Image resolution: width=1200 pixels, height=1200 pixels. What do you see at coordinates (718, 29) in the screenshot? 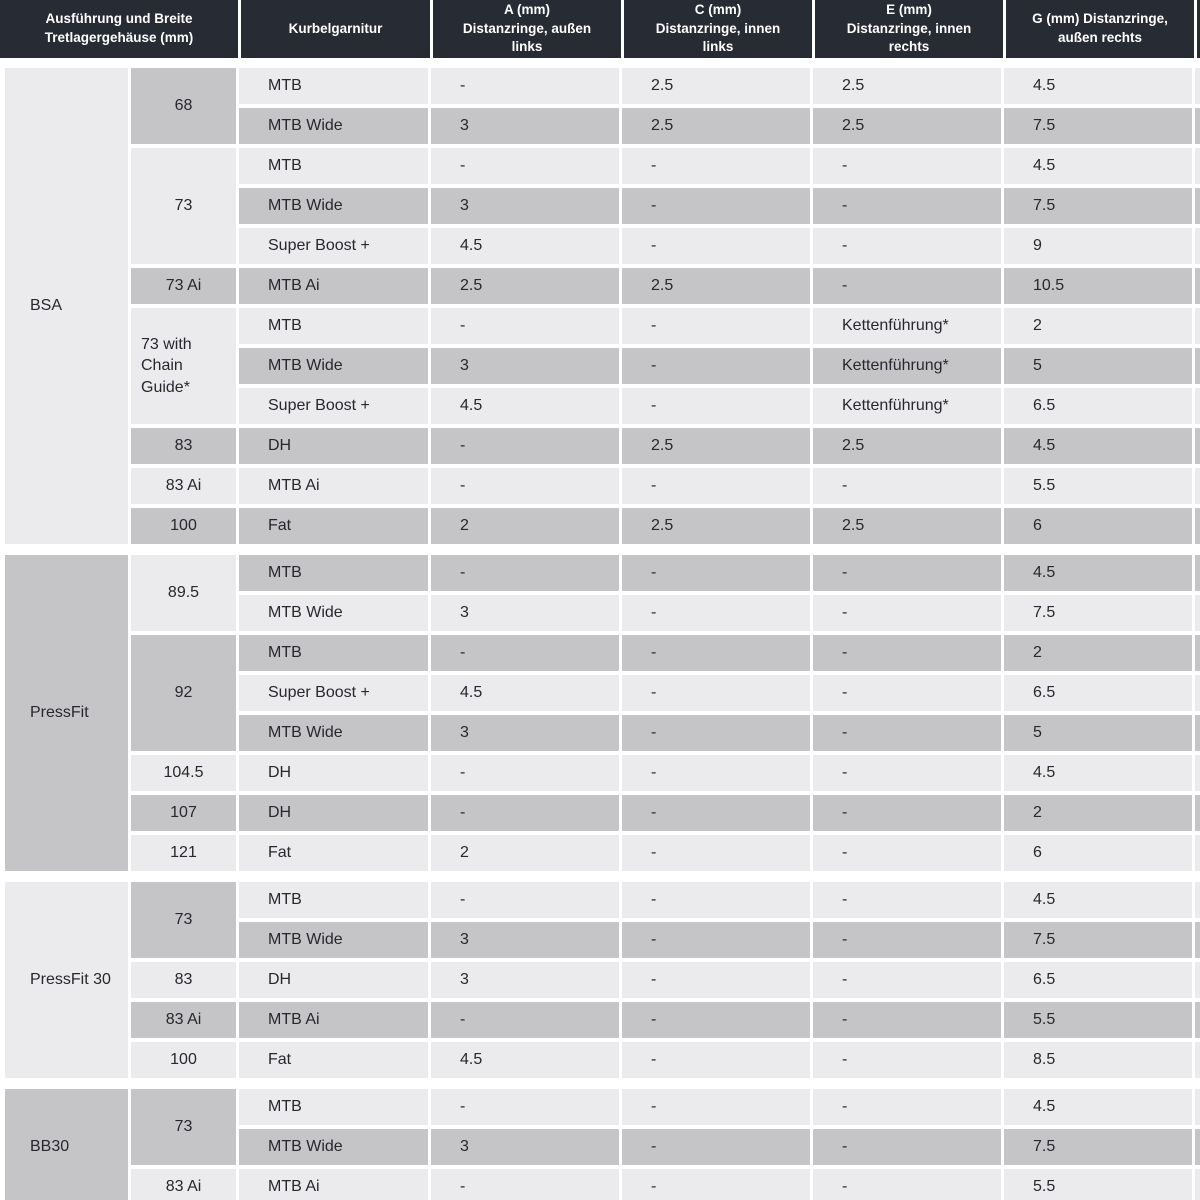
I see `header-spacer-c: C (mm) Distanzringe, innen links` at bounding box center [718, 29].